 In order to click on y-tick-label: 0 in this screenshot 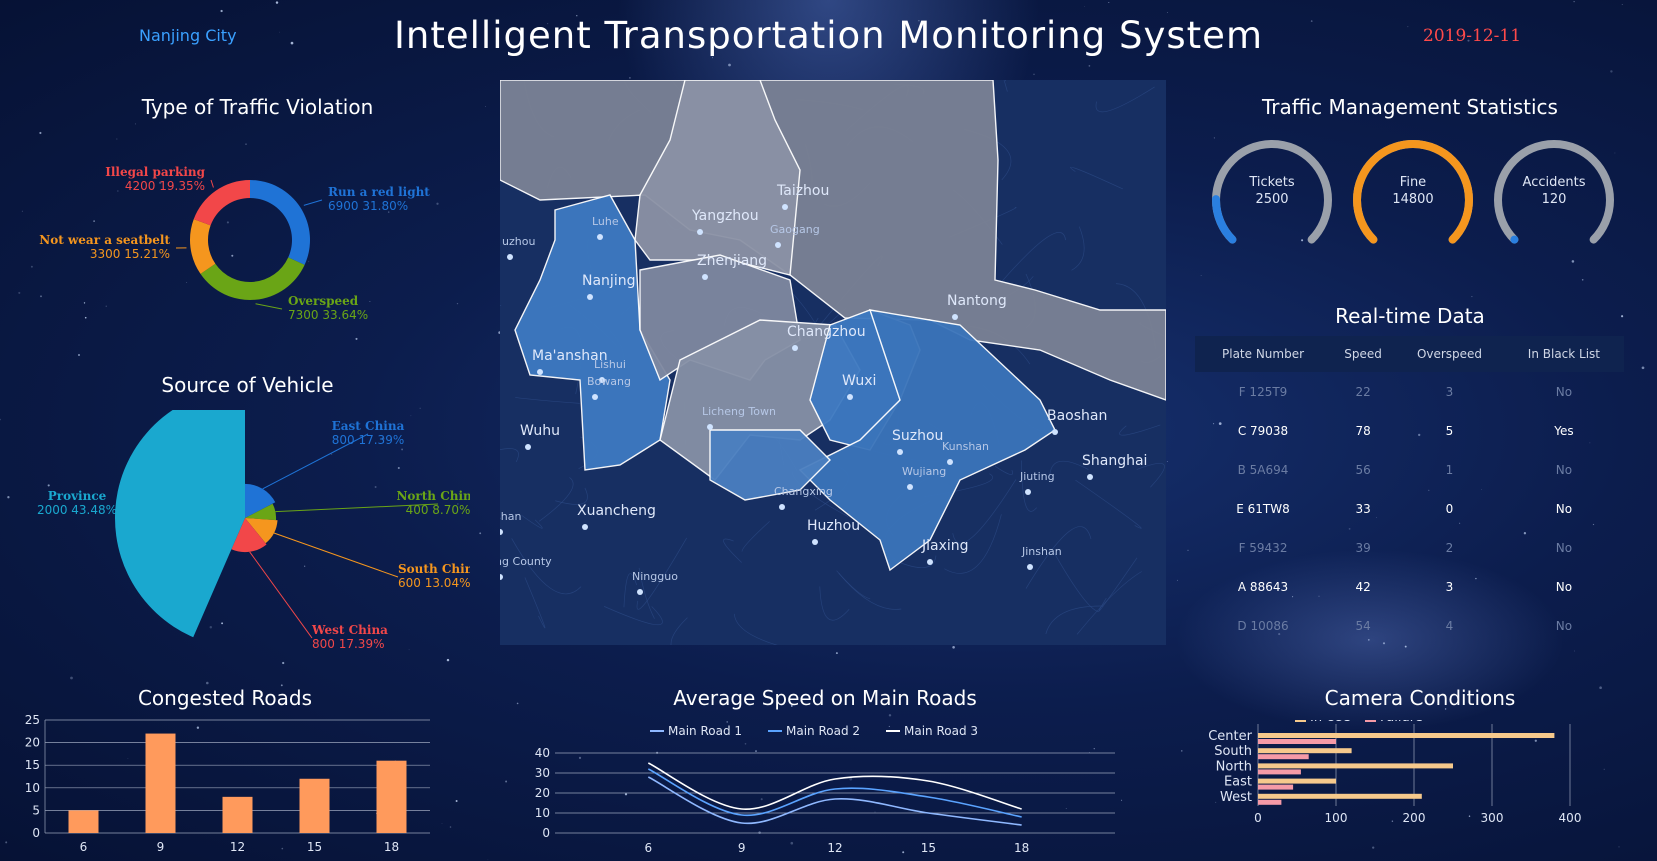, I will do `click(546, 833)`.